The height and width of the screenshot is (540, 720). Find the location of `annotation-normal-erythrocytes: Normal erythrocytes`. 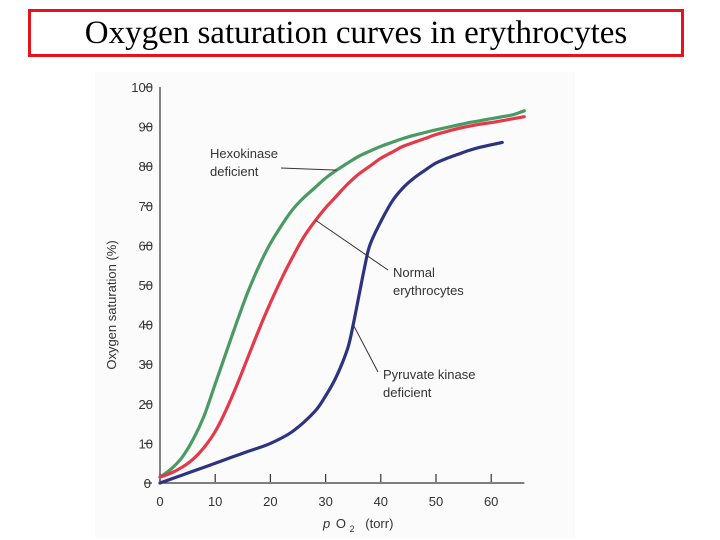

annotation-normal-erythrocytes: Normal erythrocytes is located at coordinates (428, 281).